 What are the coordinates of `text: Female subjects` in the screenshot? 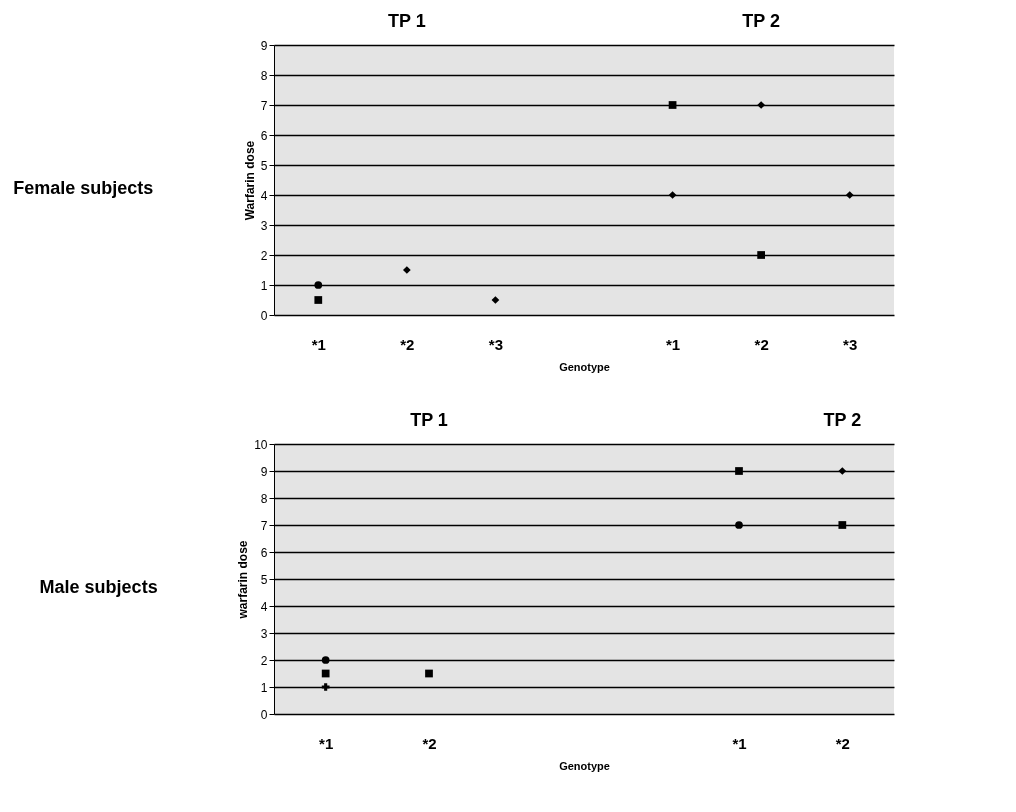 It's located at (83, 188).